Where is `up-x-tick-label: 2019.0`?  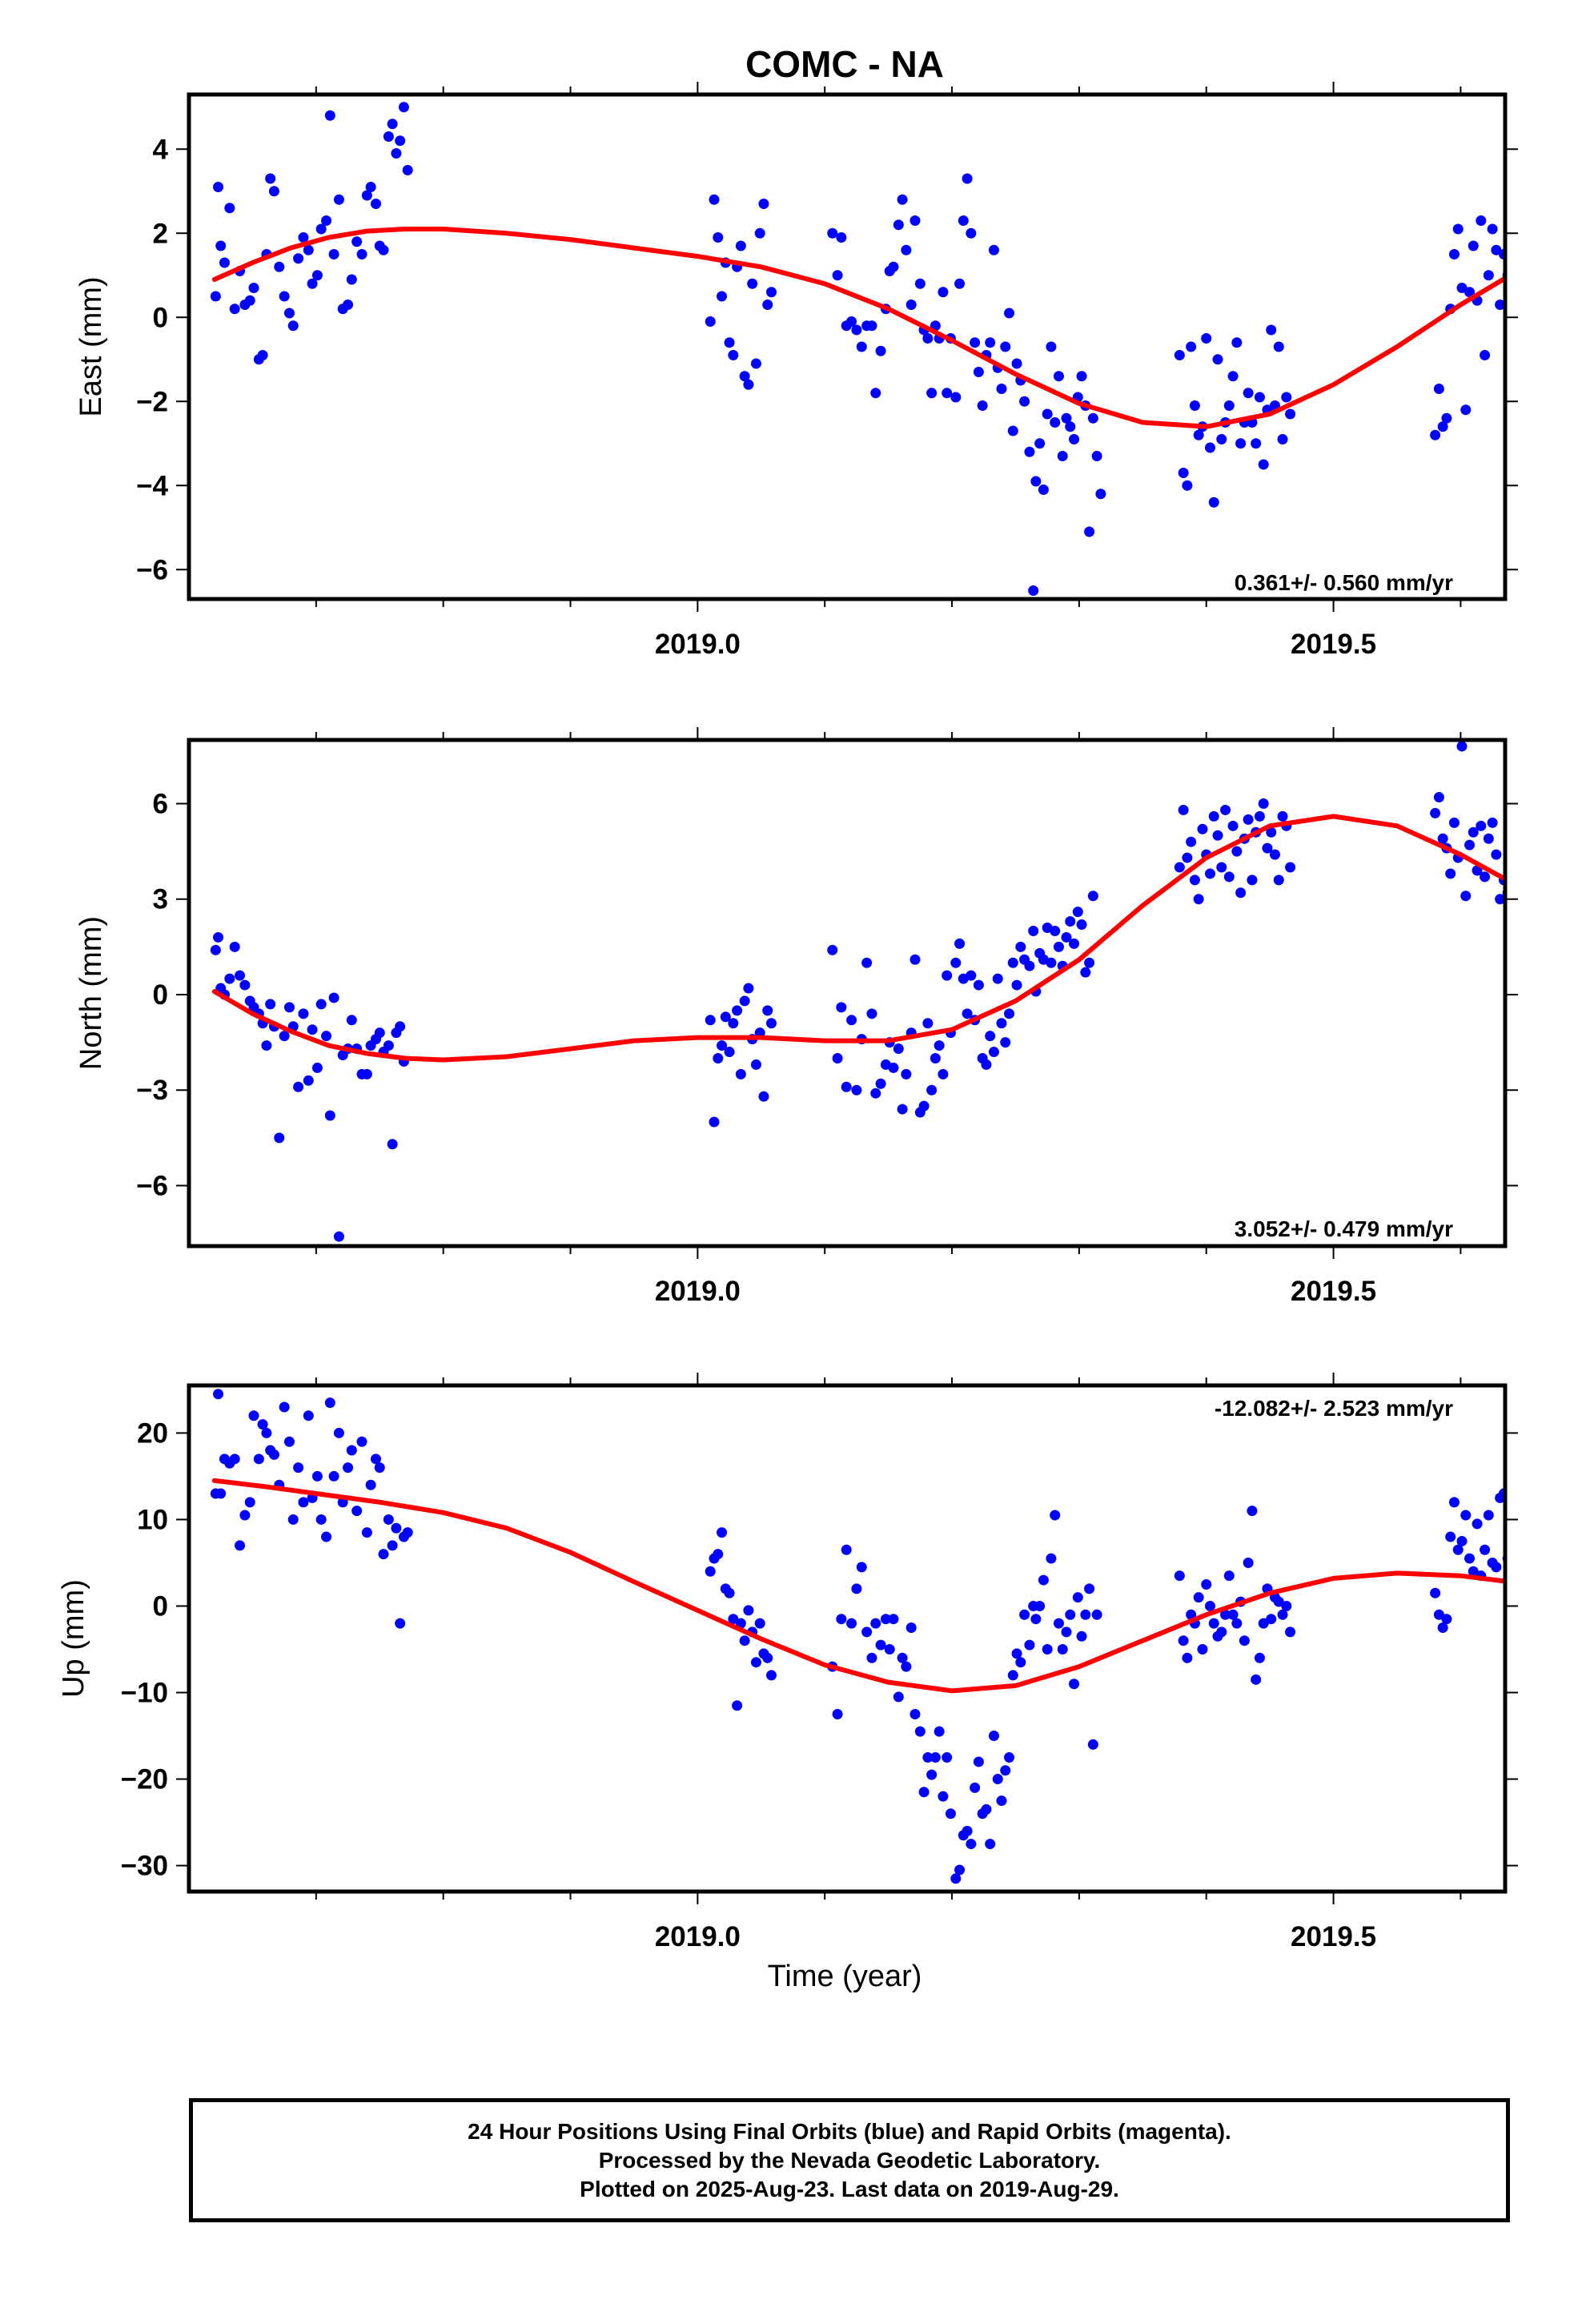 up-x-tick-label: 2019.0 is located at coordinates (698, 1936).